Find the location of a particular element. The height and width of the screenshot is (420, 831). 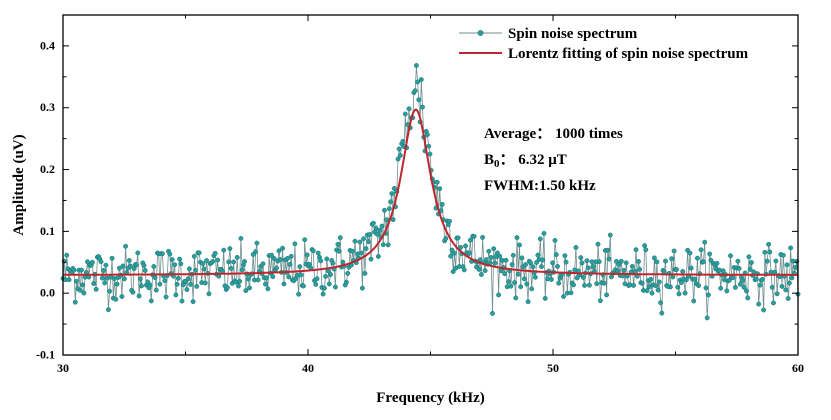

x-tick-label: 40 is located at coordinates (308, 368).